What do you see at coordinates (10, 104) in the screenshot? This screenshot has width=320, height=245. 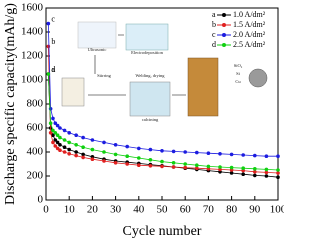 I see `y-axis-label: Discharge specific capacity(mAh/g)` at bounding box center [10, 104].